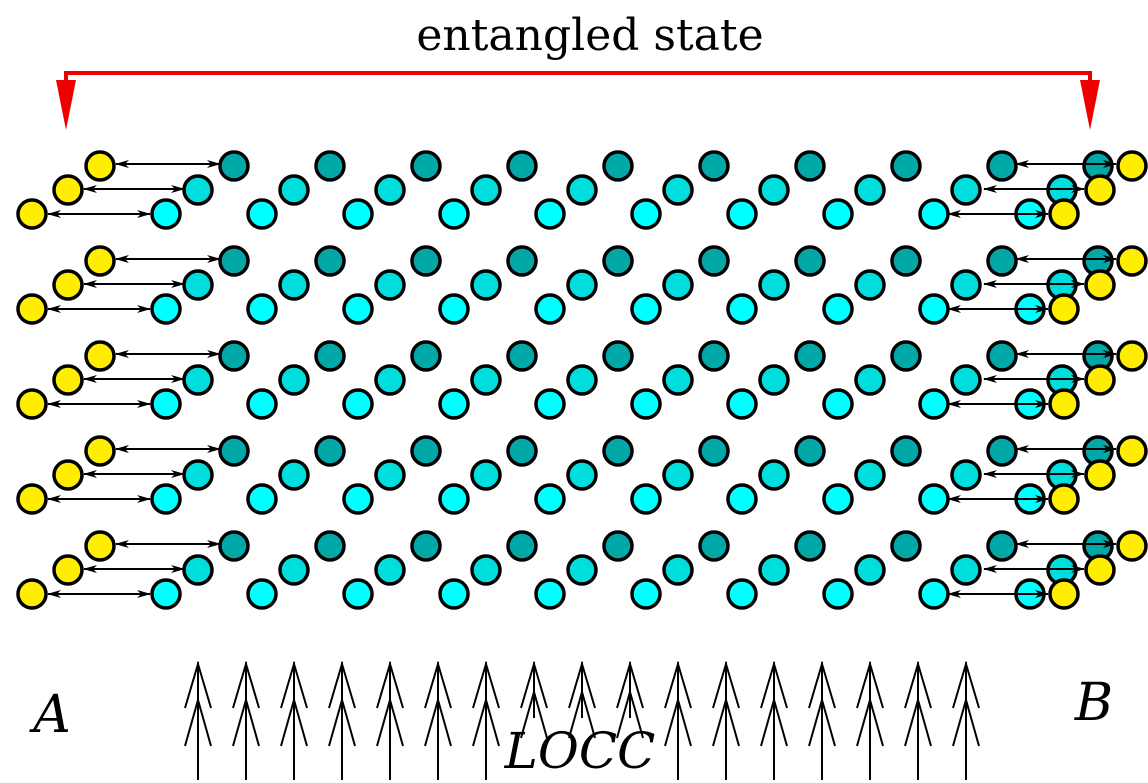 This screenshot has height=783, width=1148. What do you see at coordinates (50, 715) in the screenshot?
I see `party-a-label: A` at bounding box center [50, 715].